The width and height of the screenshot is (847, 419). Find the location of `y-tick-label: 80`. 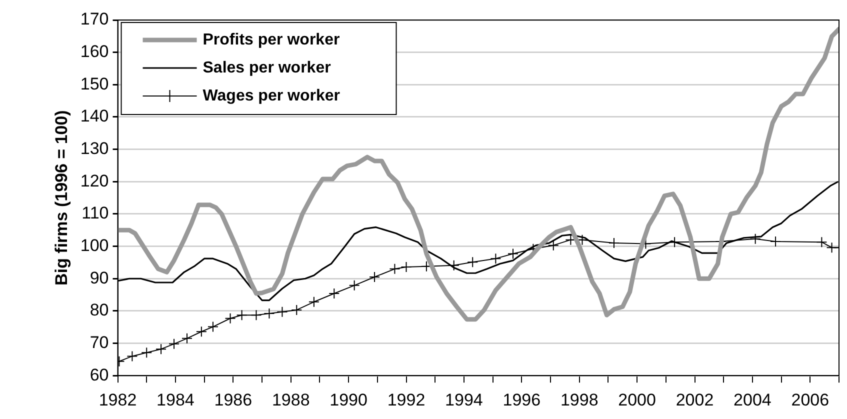

y-tick-label: 80 is located at coordinates (99, 310).